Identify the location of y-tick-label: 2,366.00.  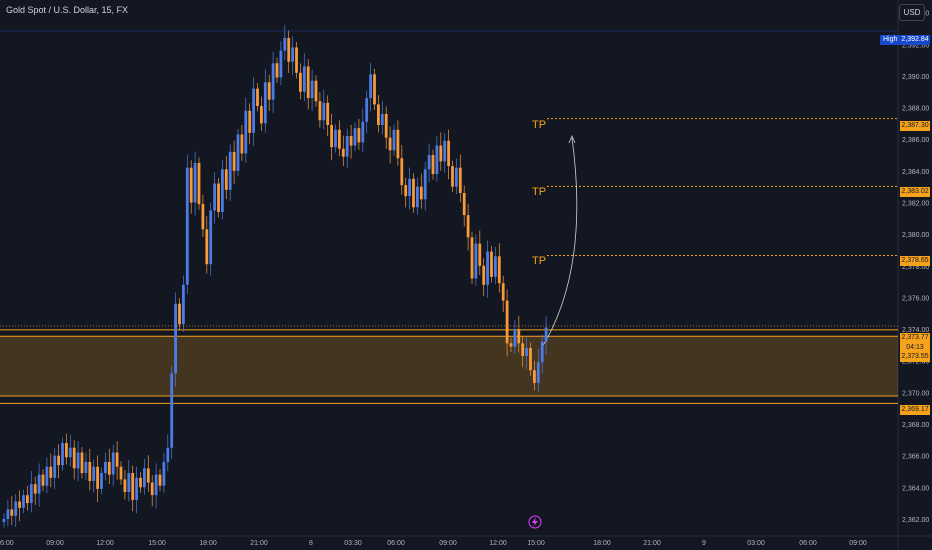
(915, 457).